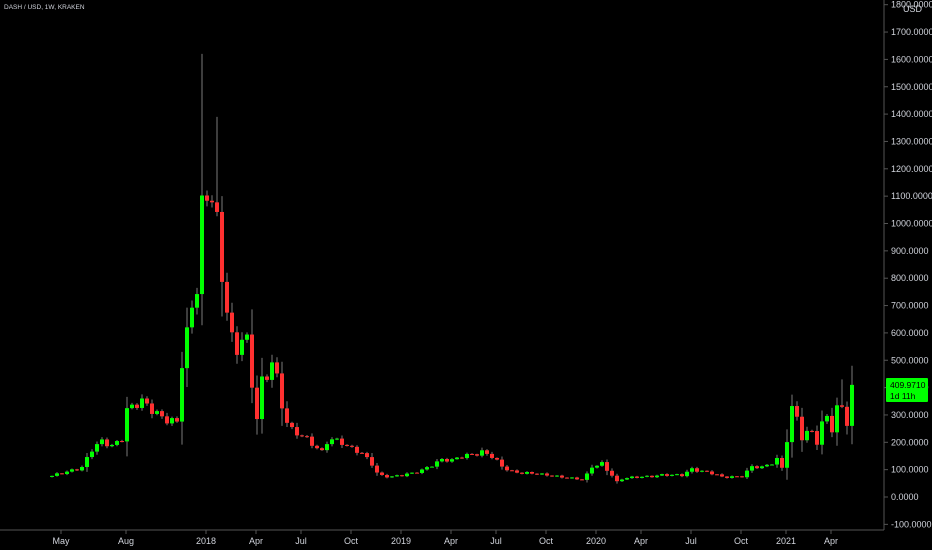 The image size is (932, 550). I want to click on y-tick-label: 800.0000, so click(910, 278).